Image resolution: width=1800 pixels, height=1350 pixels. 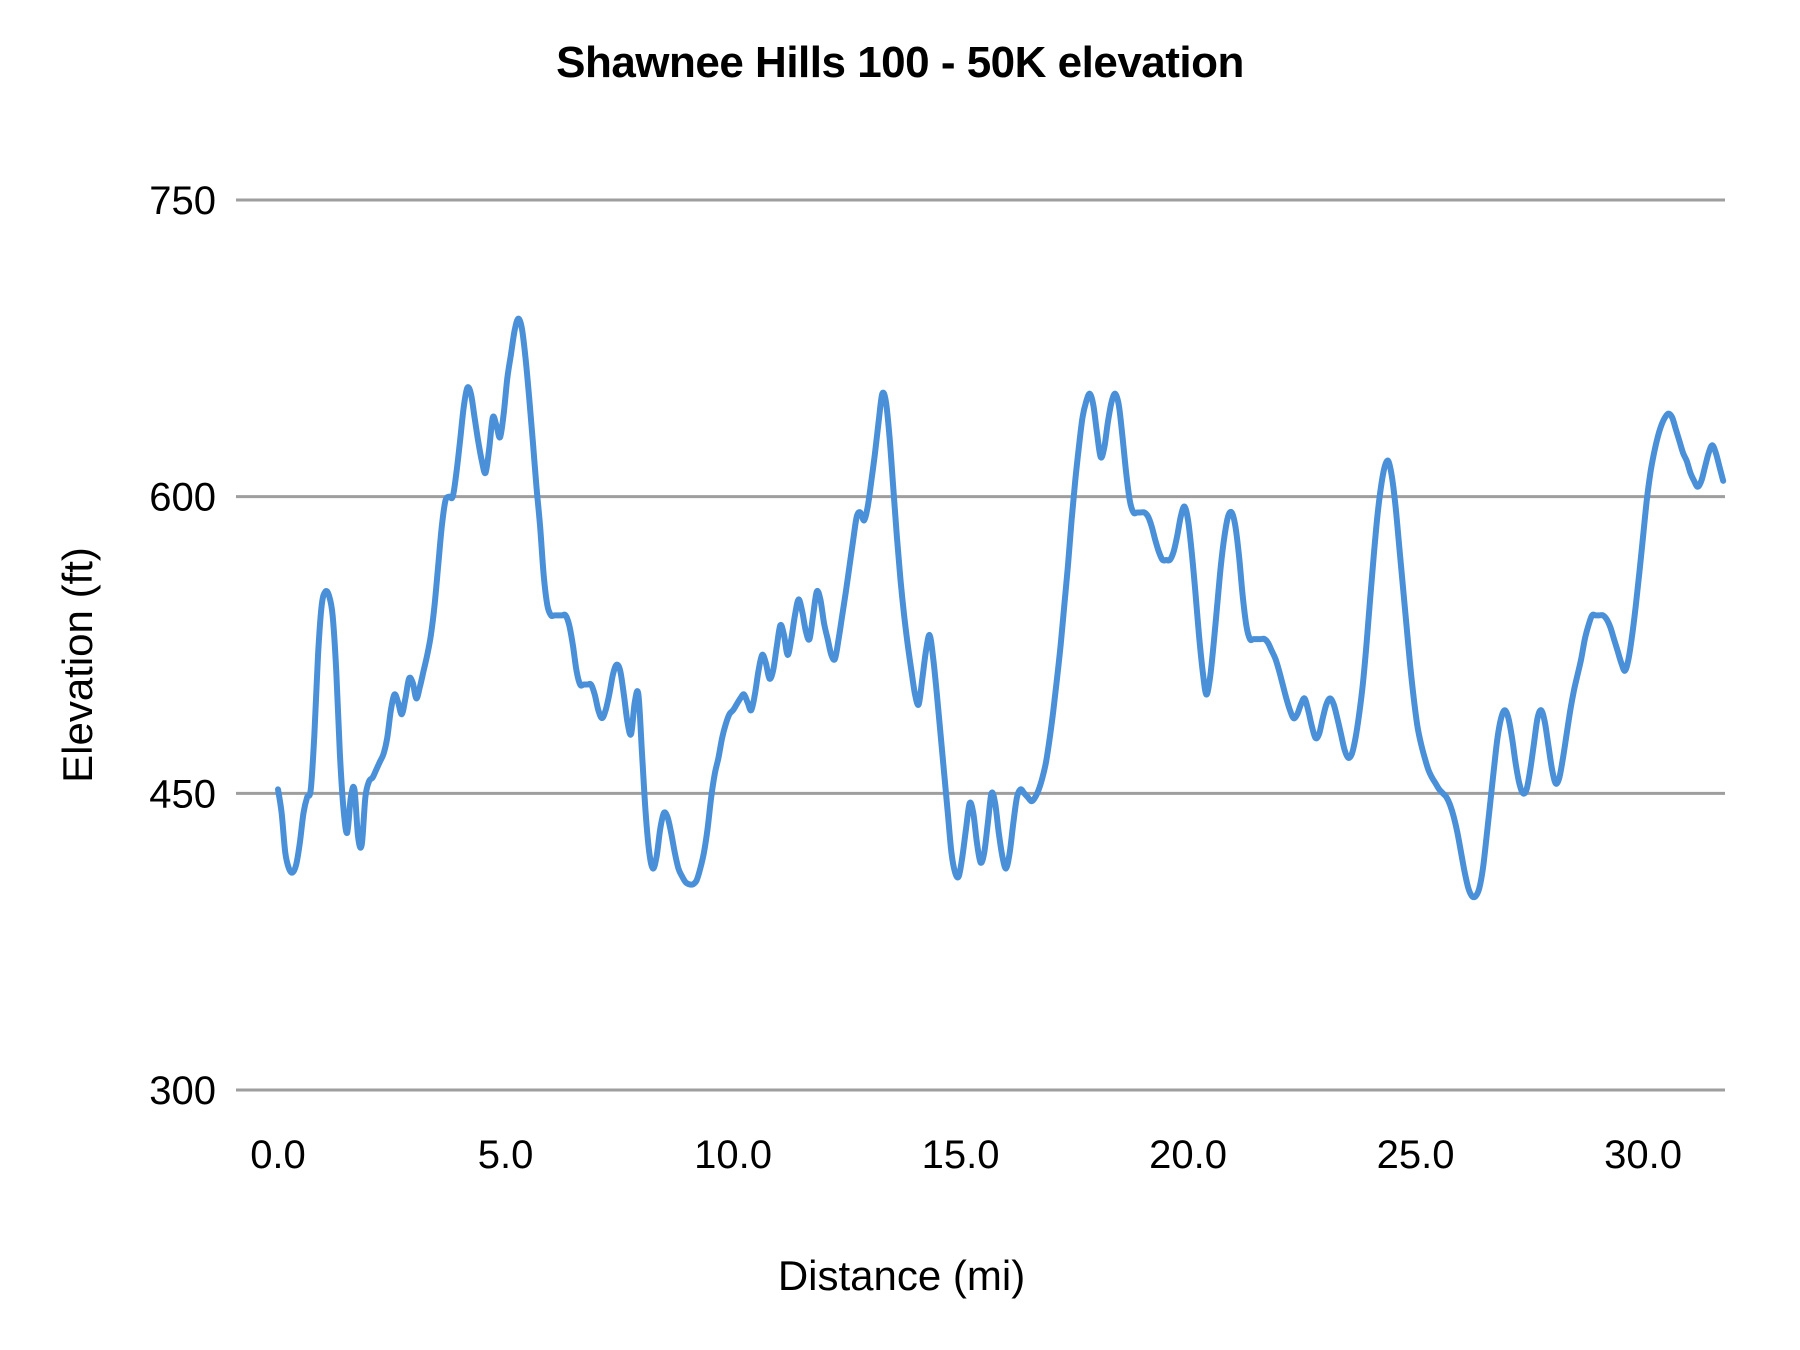 I want to click on x-tick-label: 20.0, so click(x=1188, y=1155).